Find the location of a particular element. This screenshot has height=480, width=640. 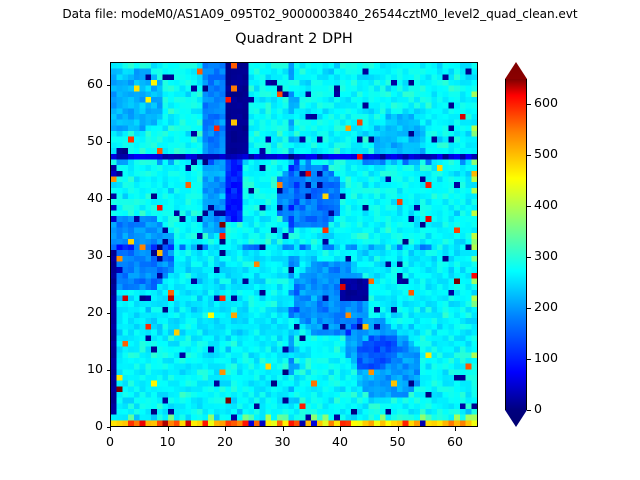

x-tick-label: 20 is located at coordinates (225, 441).